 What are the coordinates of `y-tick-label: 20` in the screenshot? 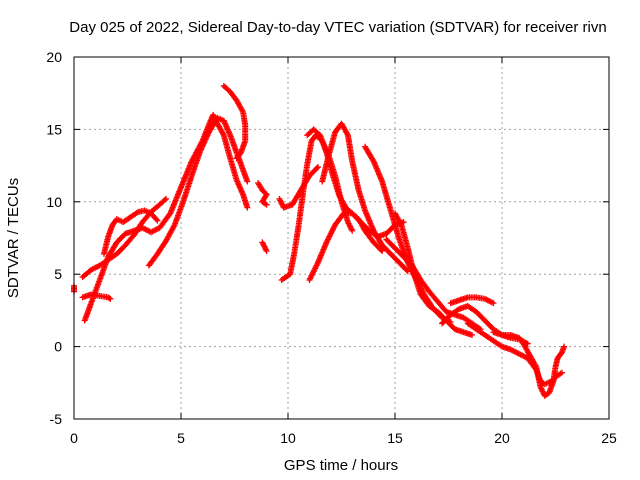 It's located at (54, 57).